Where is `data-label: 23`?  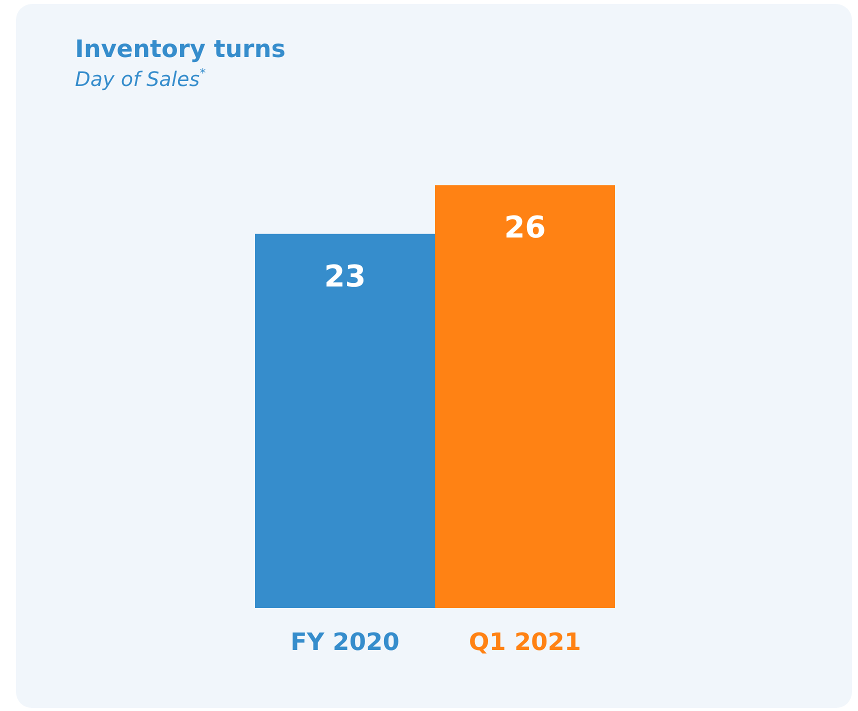 data-label: 23 is located at coordinates (345, 276).